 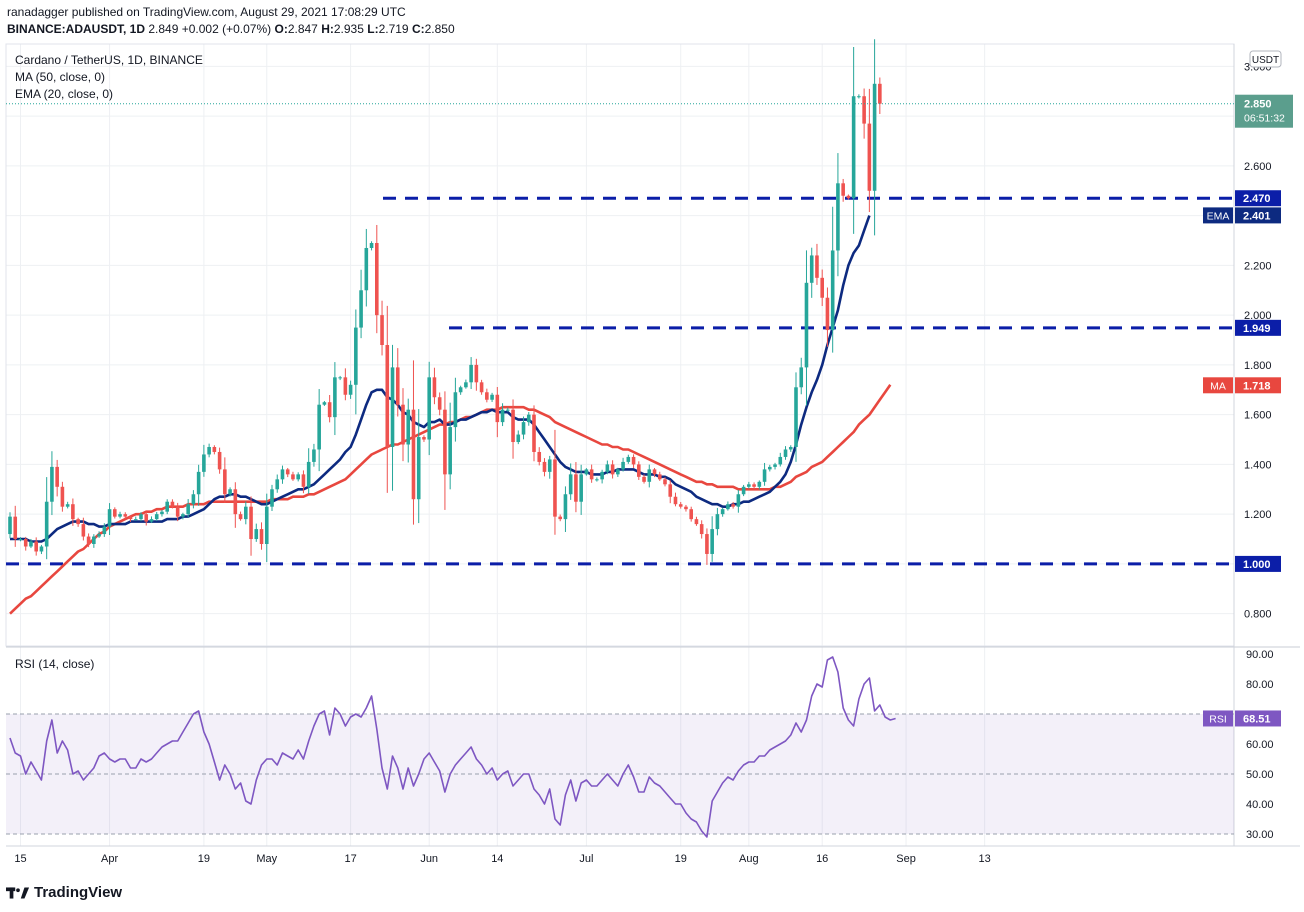 What do you see at coordinates (439, 29) in the screenshot?
I see `close-value: 2.850` at bounding box center [439, 29].